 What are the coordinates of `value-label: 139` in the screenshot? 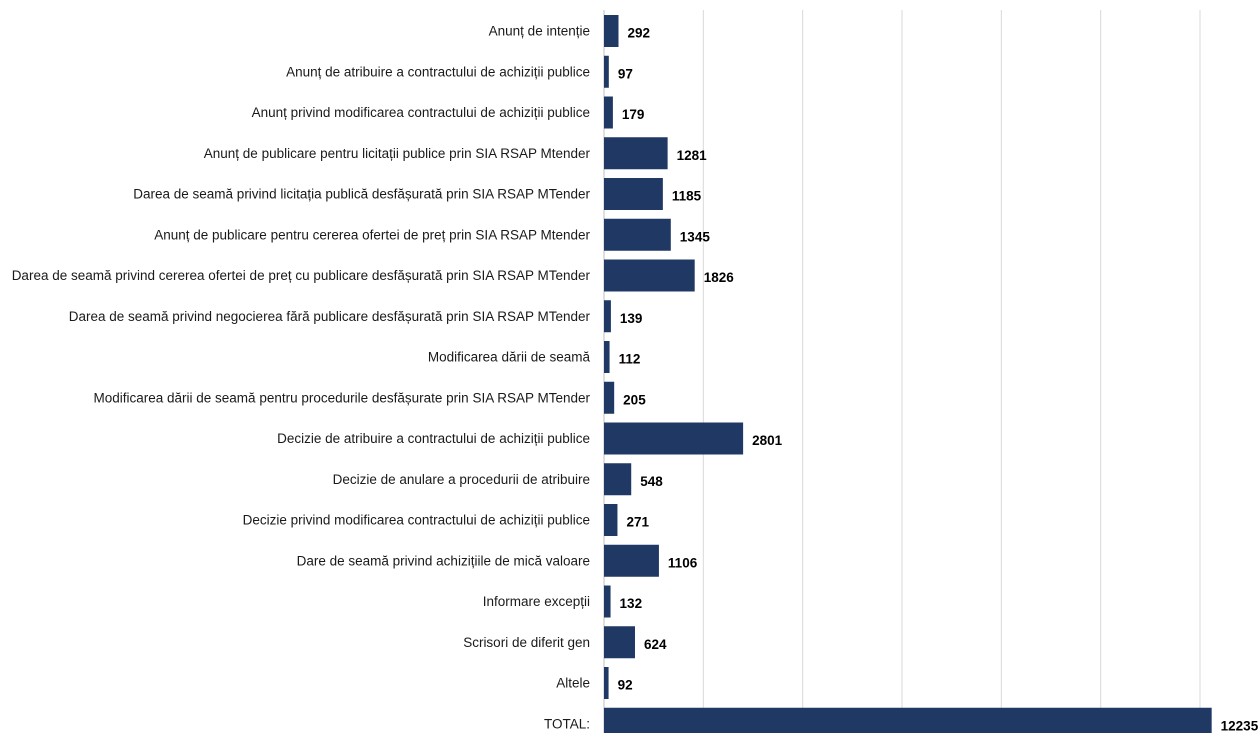 It's located at (631, 318).